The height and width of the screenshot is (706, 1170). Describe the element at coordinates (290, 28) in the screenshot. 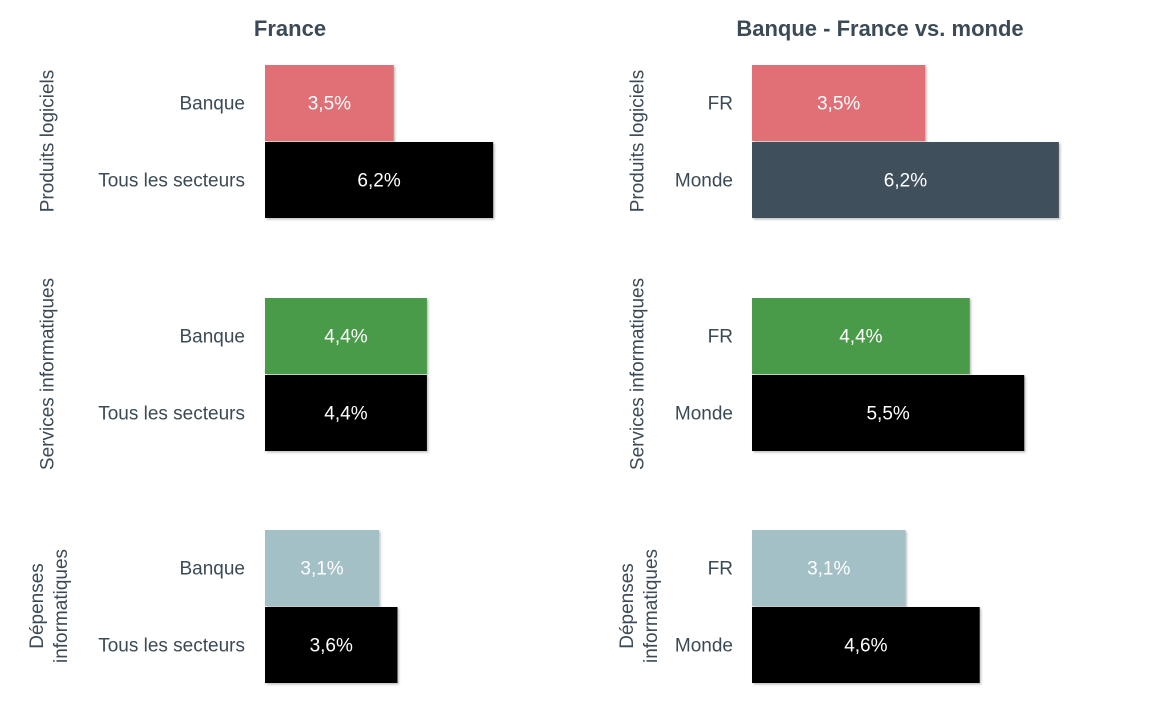

I see `panel-title-france: France` at that location.